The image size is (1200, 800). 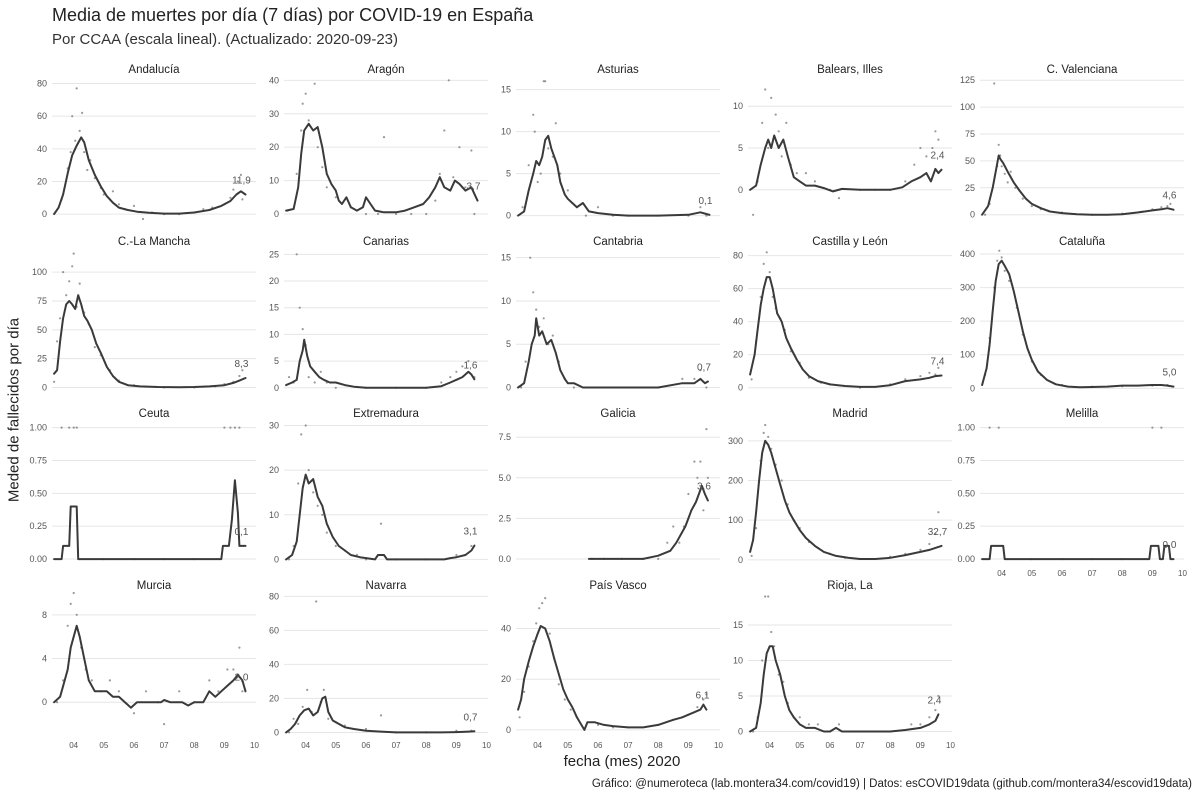 What do you see at coordinates (274, 596) in the screenshot?
I see `y-tick-label: 80` at bounding box center [274, 596].